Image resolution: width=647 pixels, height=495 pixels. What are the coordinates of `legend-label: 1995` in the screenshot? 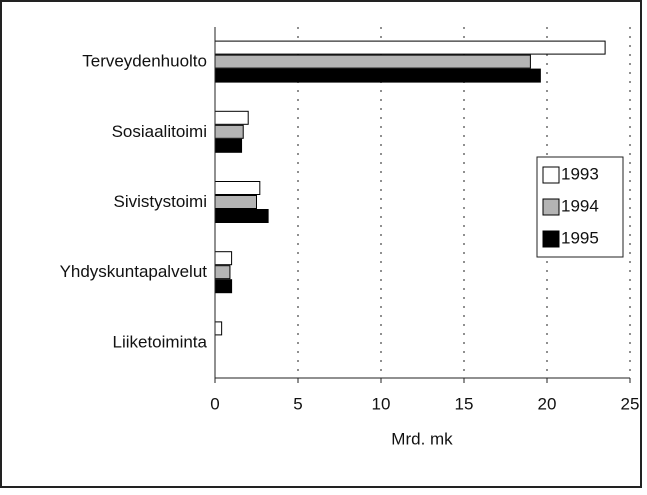 It's located at (580, 237).